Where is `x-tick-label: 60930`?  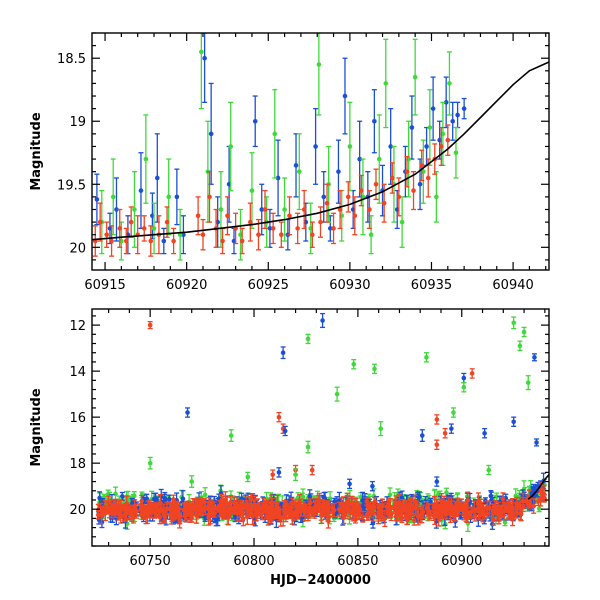
x-tick-label: 60930 is located at coordinates (349, 285).